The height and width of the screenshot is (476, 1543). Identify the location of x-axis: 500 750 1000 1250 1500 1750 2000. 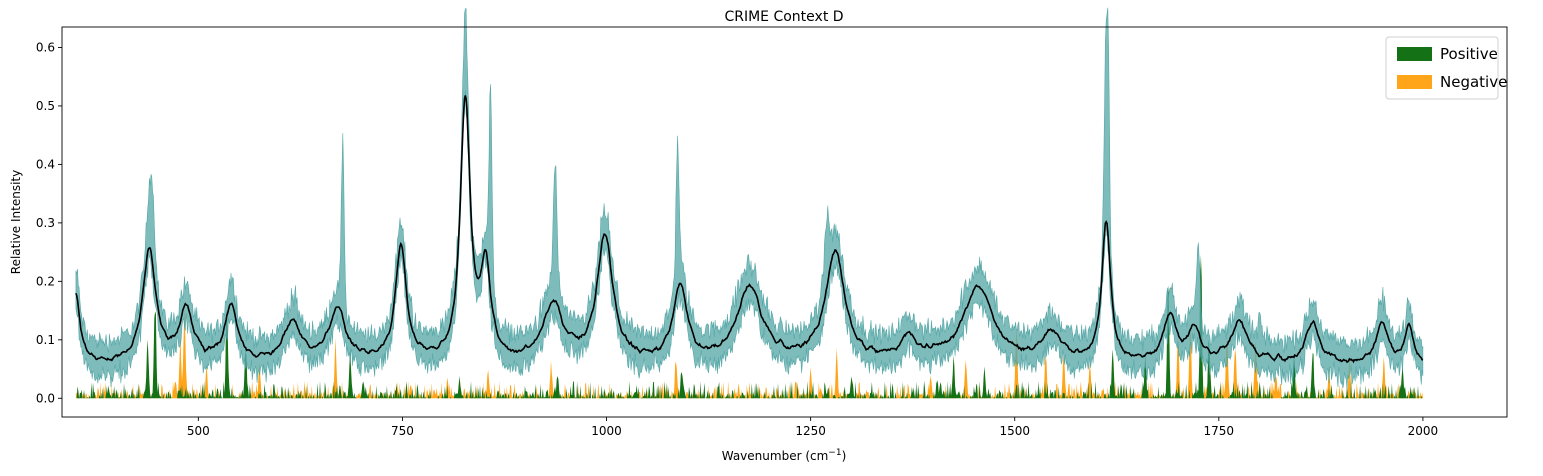
(812, 427).